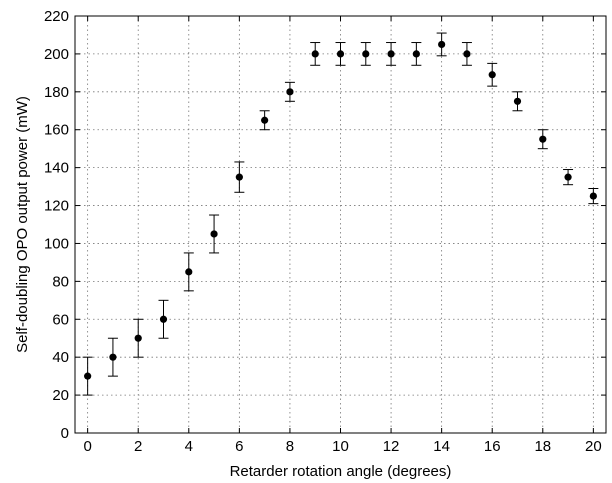 This screenshot has height=483, width=612. I want to click on y-tick-label: 40, so click(60, 357).